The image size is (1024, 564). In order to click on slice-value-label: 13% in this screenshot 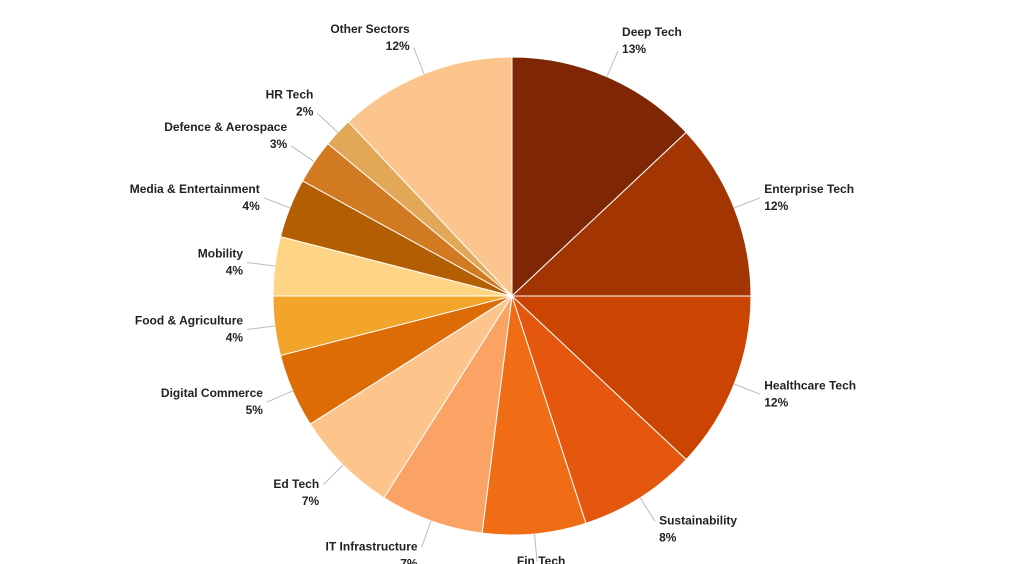, I will do `click(634, 49)`.